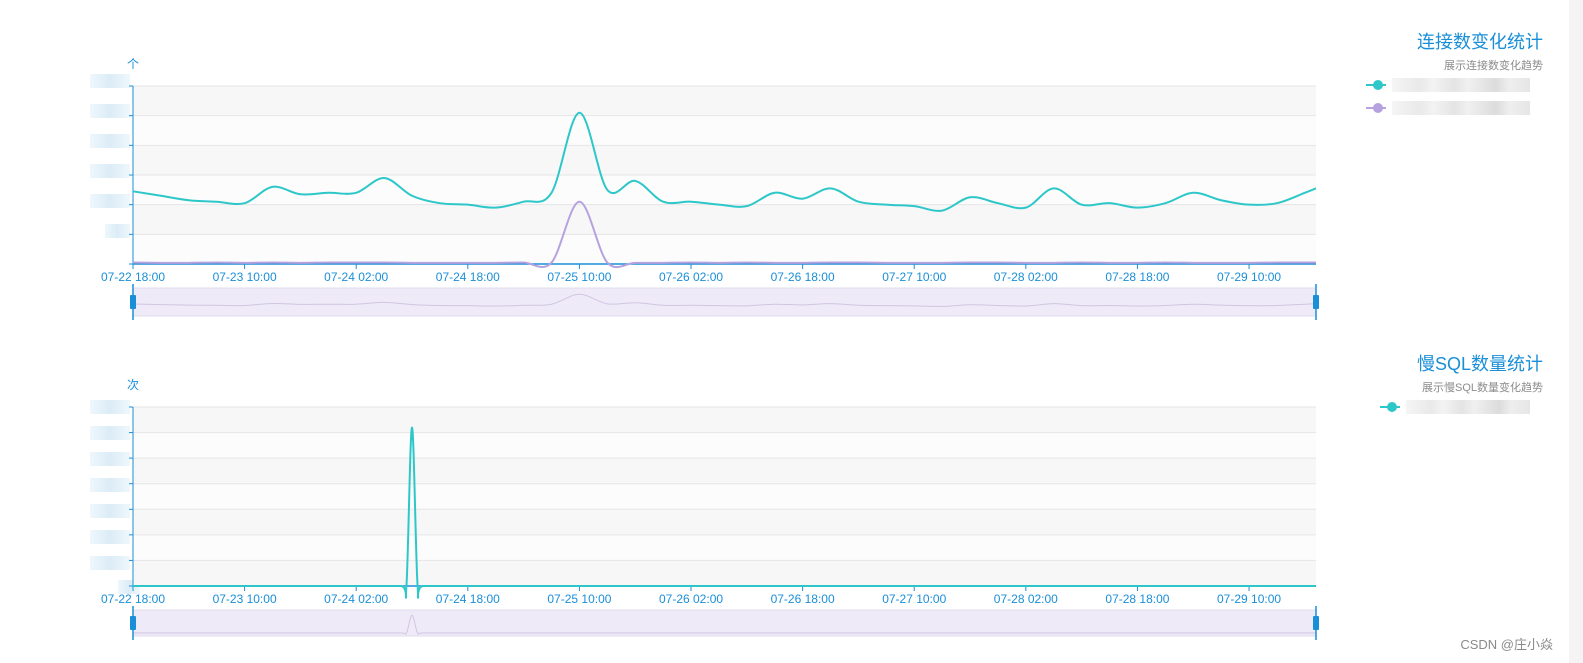 The width and height of the screenshot is (1583, 663). I want to click on chart-subtitle: 展示连接数变化趋势, so click(1493, 66).